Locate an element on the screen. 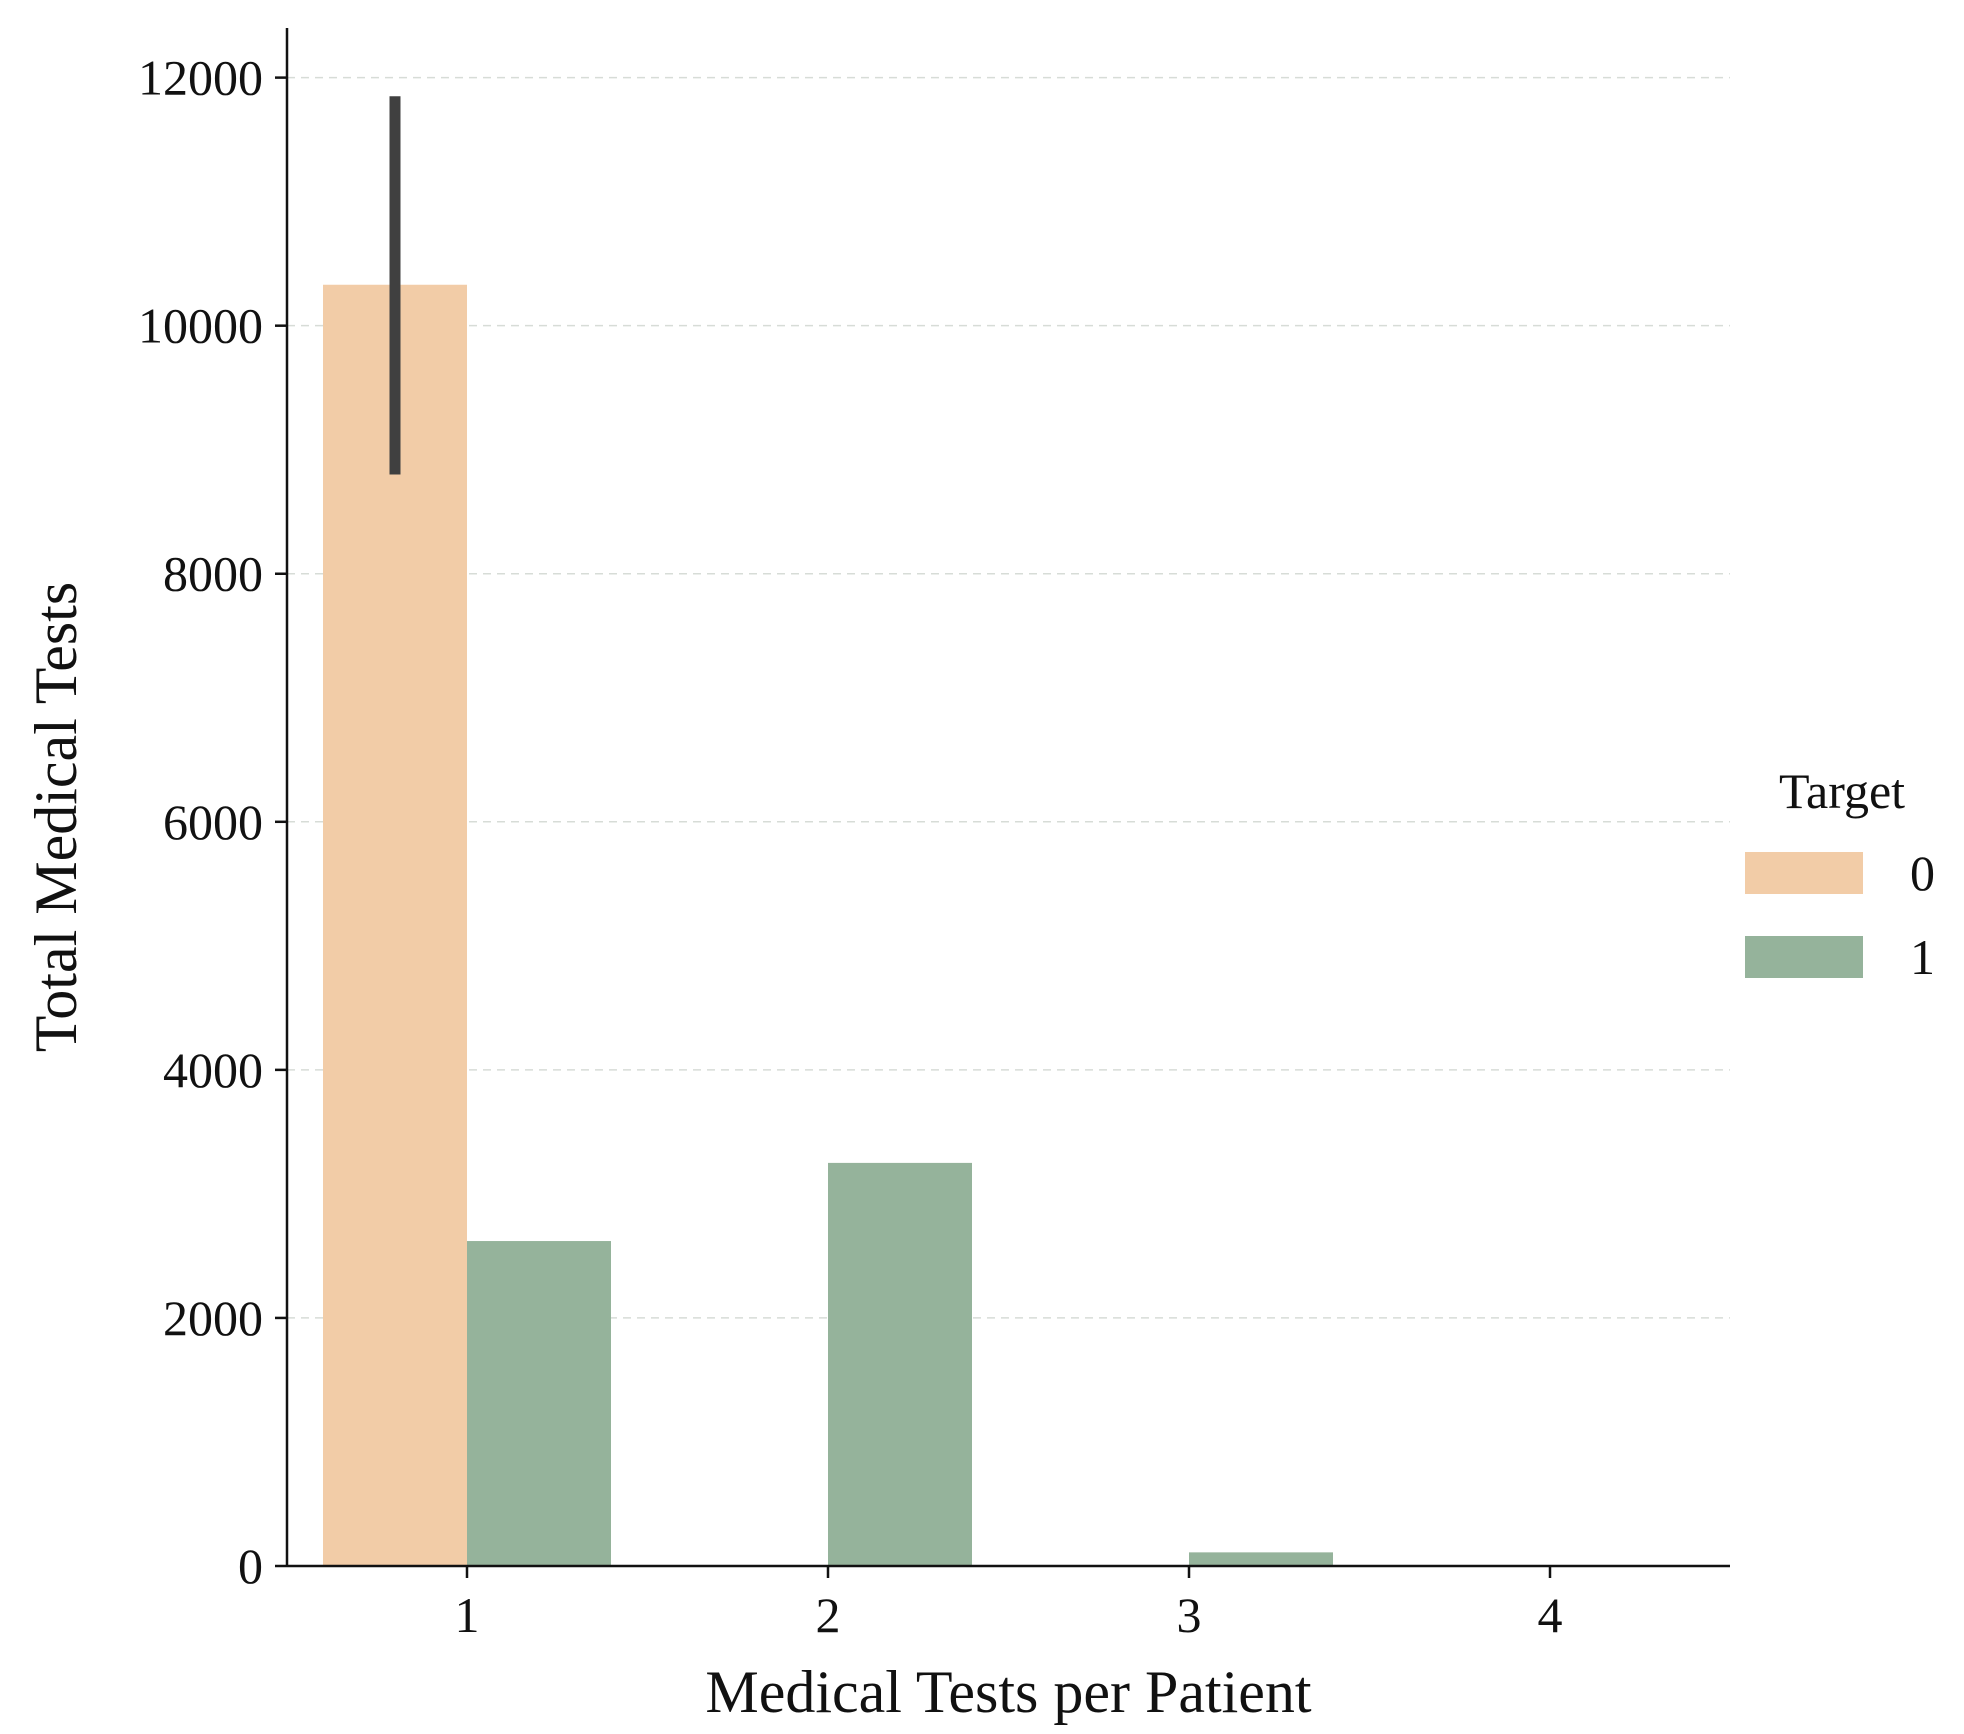 The height and width of the screenshot is (1734, 1964). y-ticks: 0 2000 4000 6000 8000 10000 12000 is located at coordinates (212, 822).